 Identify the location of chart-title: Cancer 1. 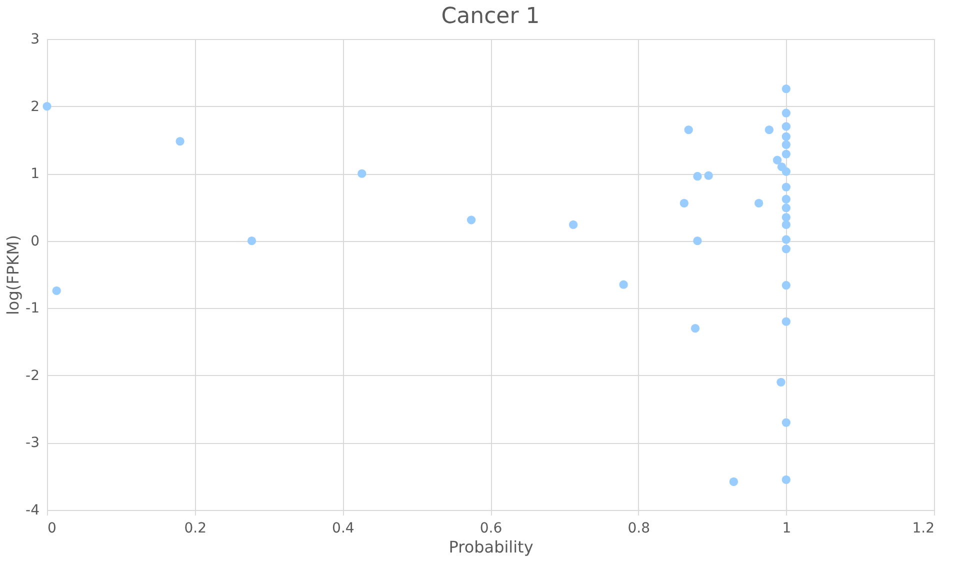
(490, 16).